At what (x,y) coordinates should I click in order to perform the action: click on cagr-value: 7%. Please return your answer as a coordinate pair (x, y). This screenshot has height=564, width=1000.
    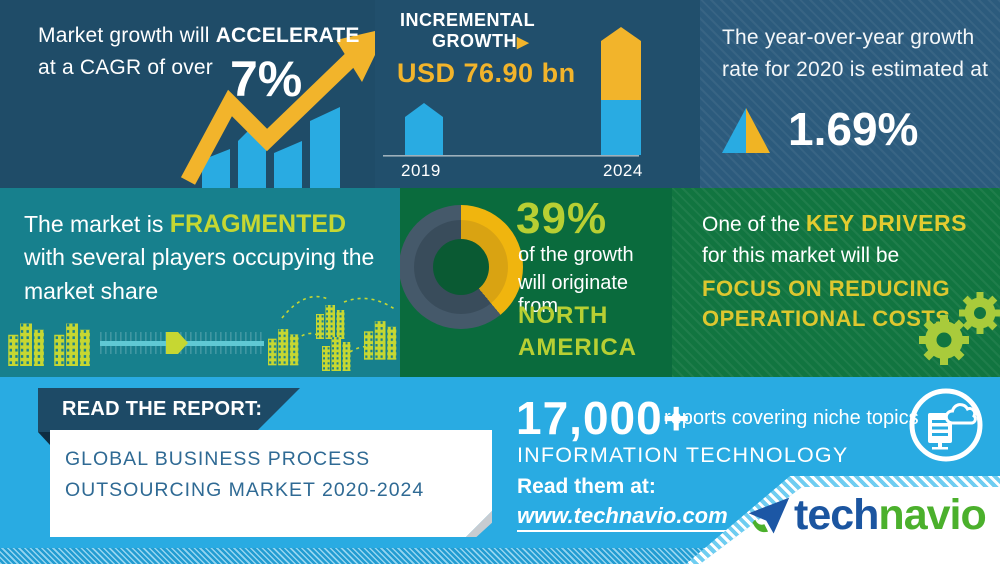
    Looking at the image, I should click on (266, 79).